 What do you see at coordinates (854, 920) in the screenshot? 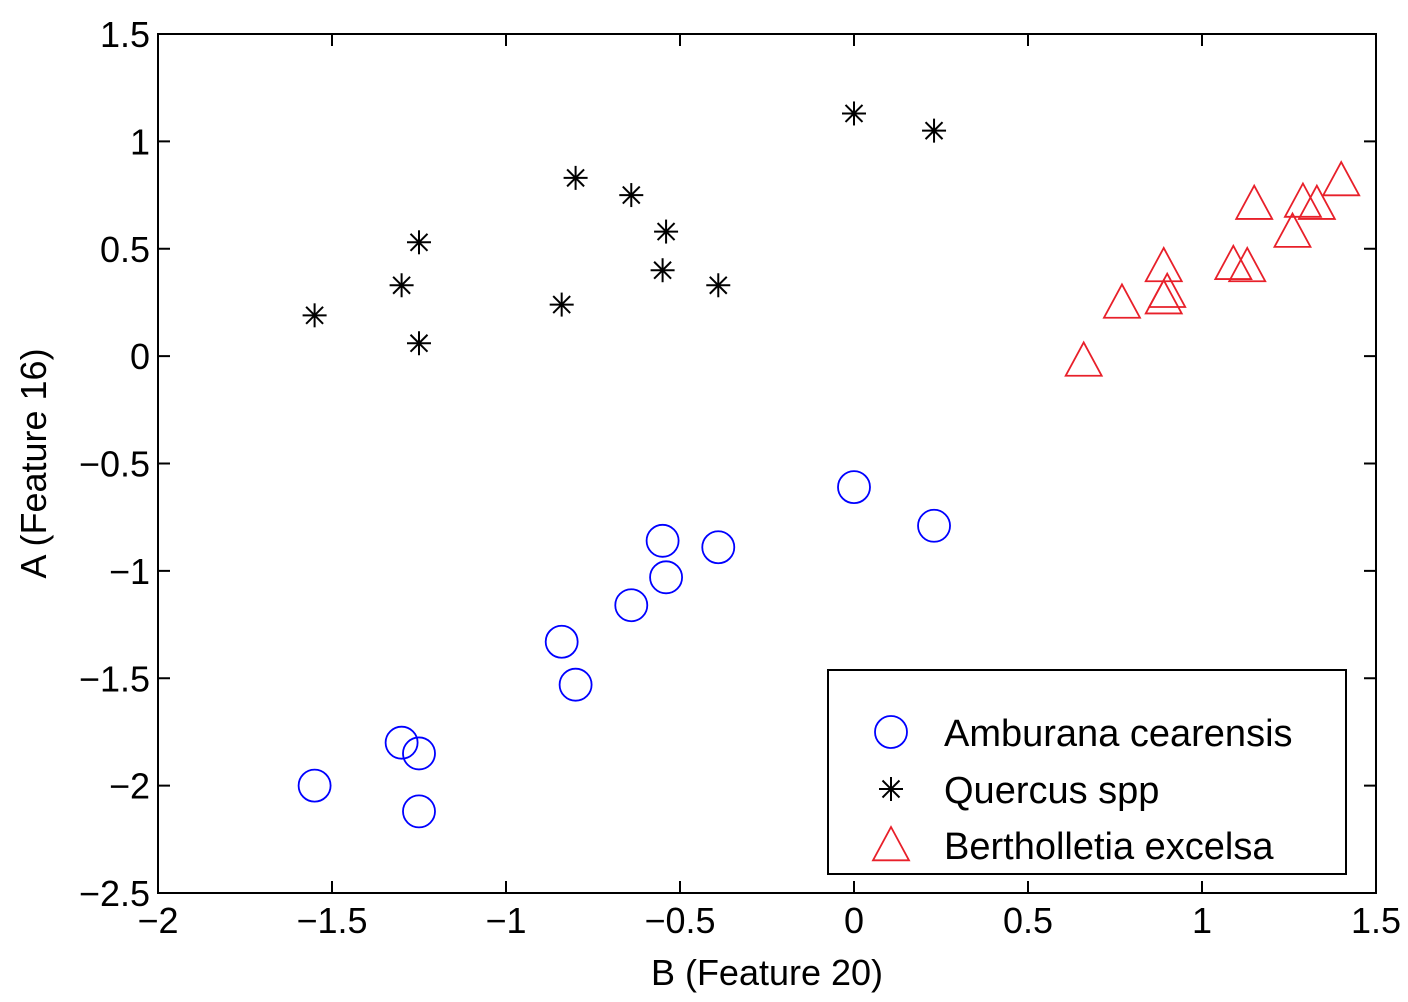
I see `x-tick-label: 0` at bounding box center [854, 920].